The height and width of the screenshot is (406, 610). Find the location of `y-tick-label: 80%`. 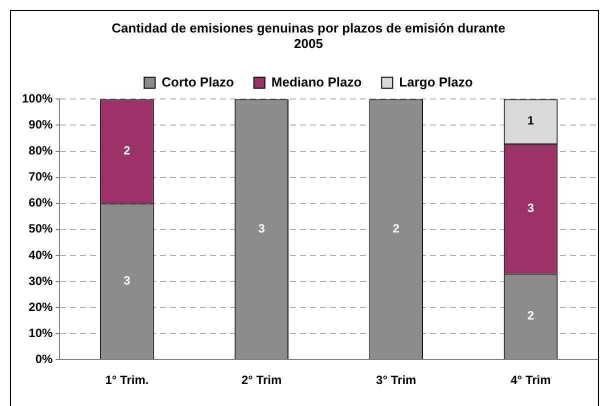

y-tick-label: 80% is located at coordinates (41, 151).